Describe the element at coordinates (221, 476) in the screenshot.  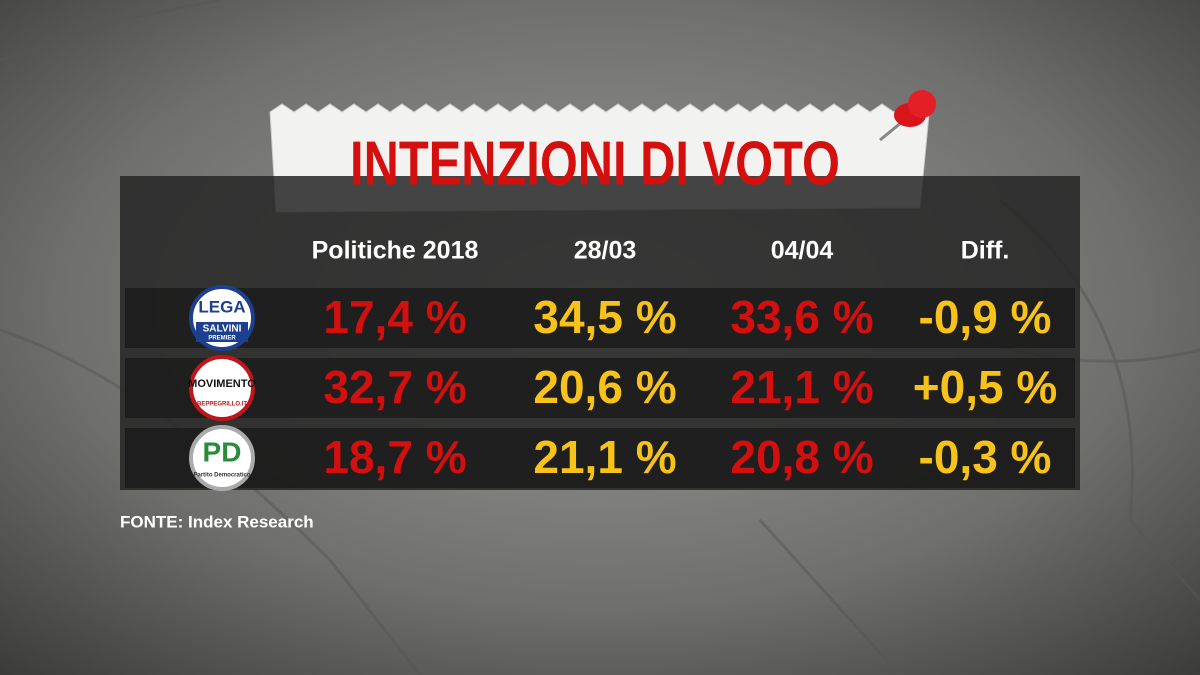
I see `logo-text: Partito Democratico` at that location.